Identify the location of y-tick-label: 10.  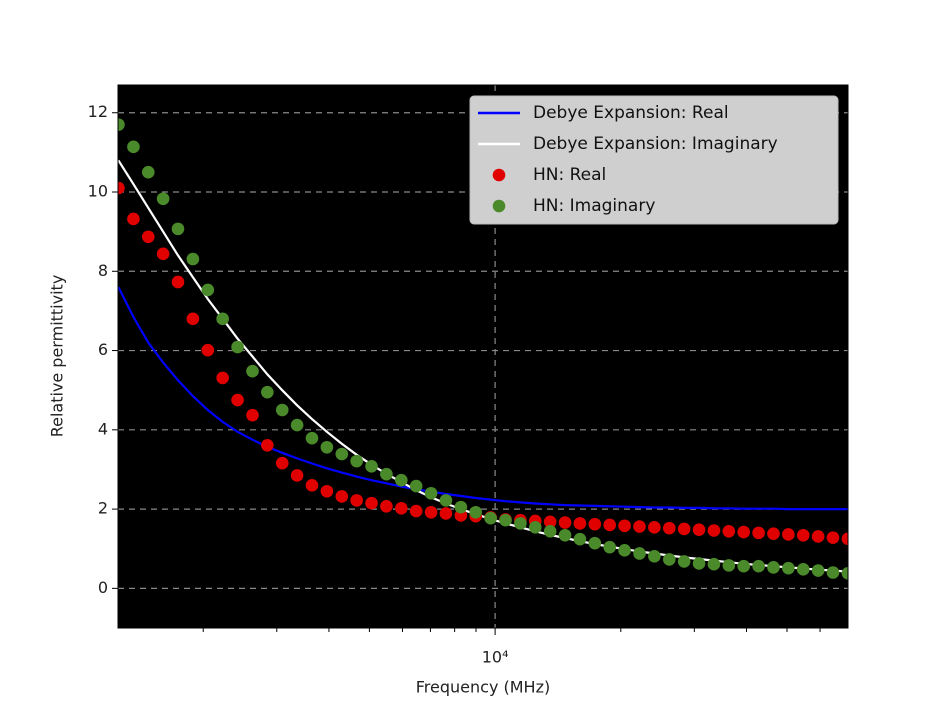
(98, 191).